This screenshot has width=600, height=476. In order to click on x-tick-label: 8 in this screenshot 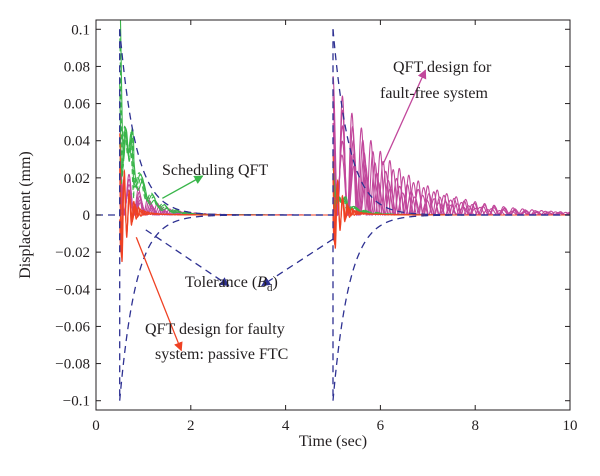, I will do `click(475, 426)`.